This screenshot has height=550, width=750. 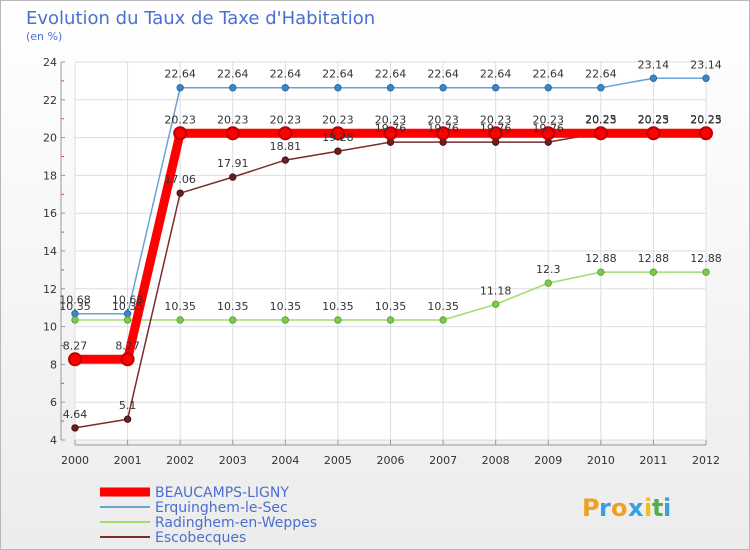 What do you see at coordinates (75, 414) in the screenshot?
I see `data-label: 4.64` at bounding box center [75, 414].